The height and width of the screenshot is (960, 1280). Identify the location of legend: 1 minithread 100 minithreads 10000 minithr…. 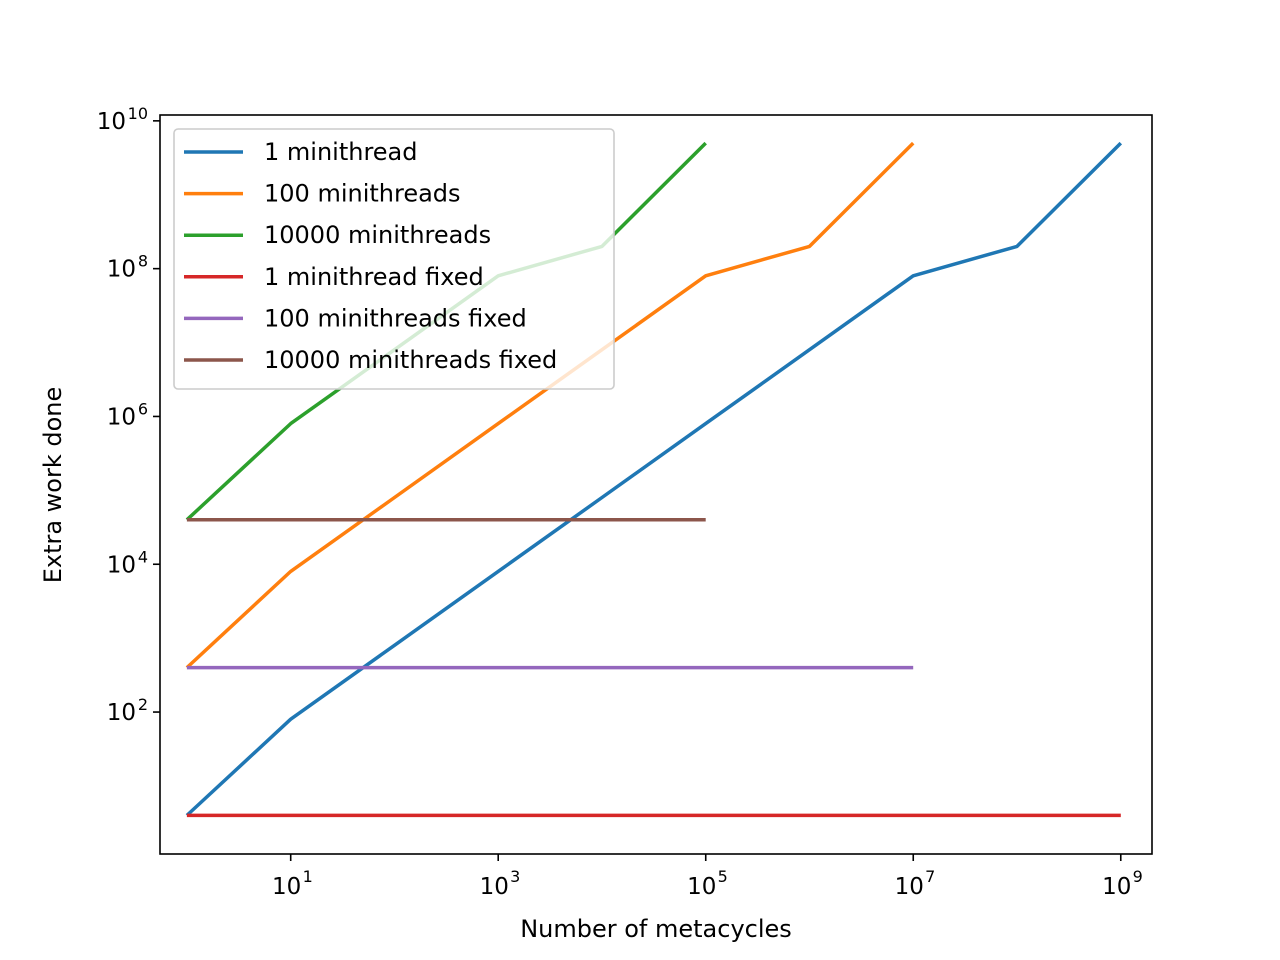
(394, 259).